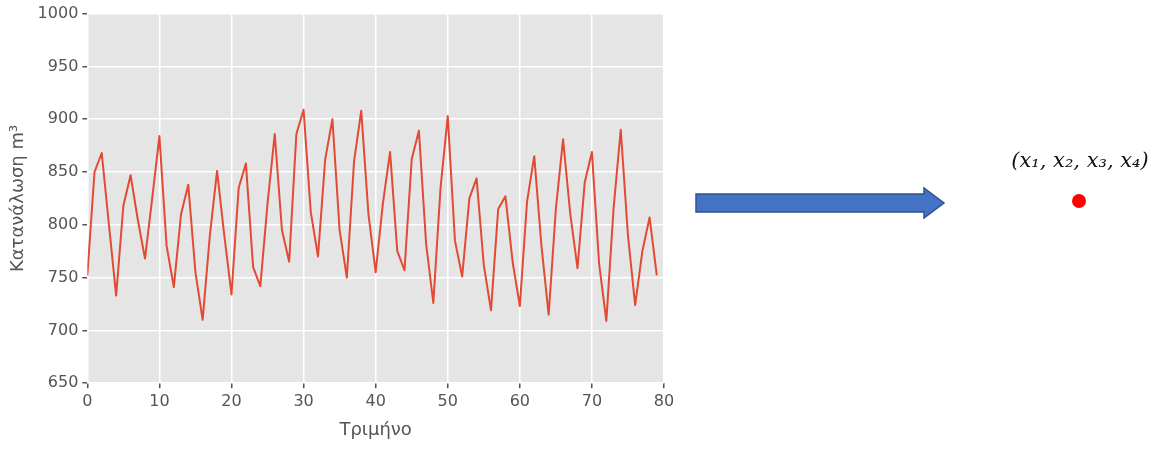 The image size is (1161, 449). I want to click on x-axis-title: Τριμήνο, so click(375, 428).